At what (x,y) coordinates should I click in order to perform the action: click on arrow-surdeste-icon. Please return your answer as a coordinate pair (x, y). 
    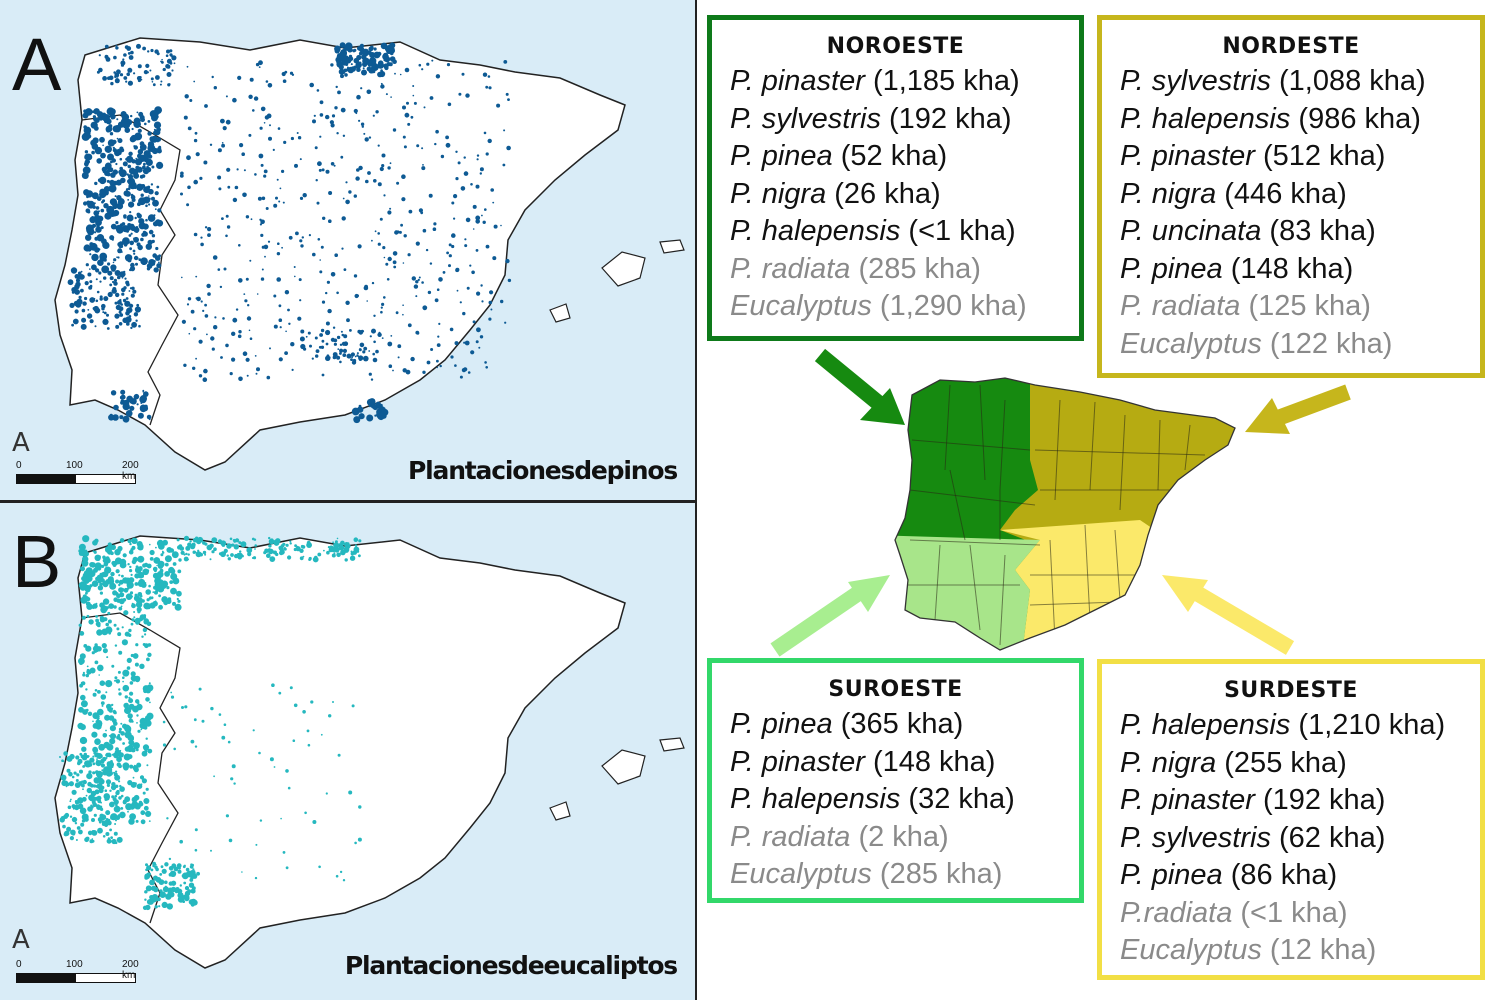
    Looking at the image, I should click on (1228, 615).